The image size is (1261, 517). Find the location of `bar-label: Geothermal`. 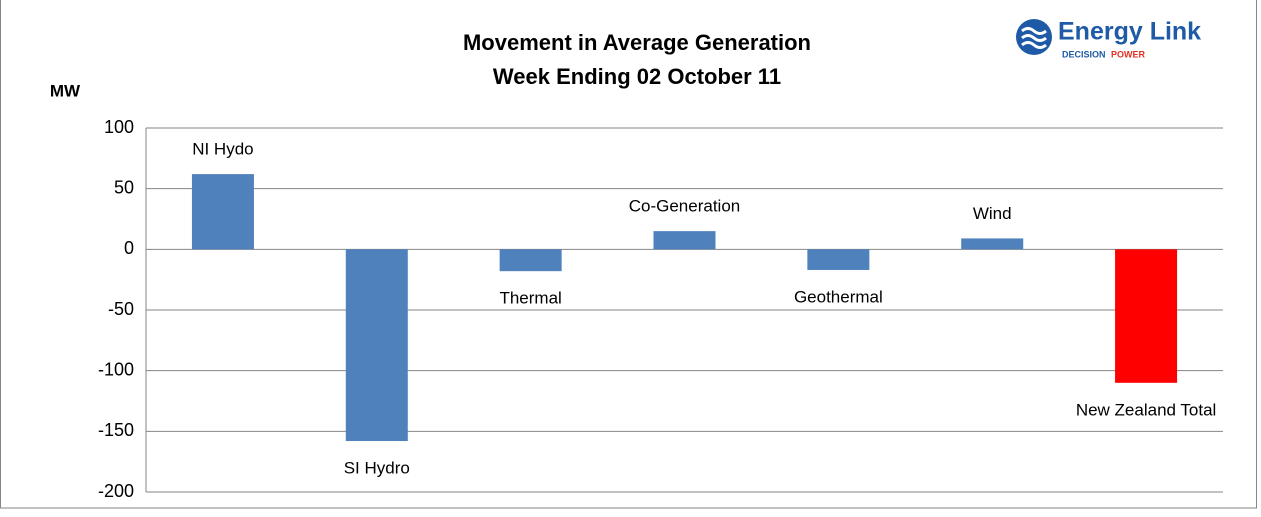

bar-label: Geothermal is located at coordinates (838, 296).